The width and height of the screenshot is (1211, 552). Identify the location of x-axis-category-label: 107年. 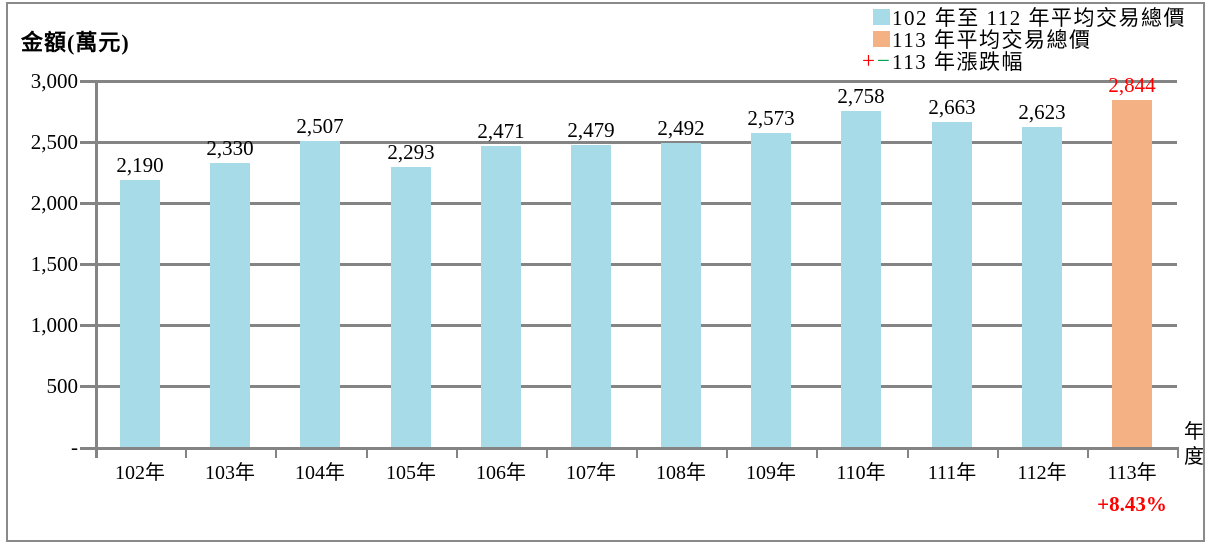
(591, 473).